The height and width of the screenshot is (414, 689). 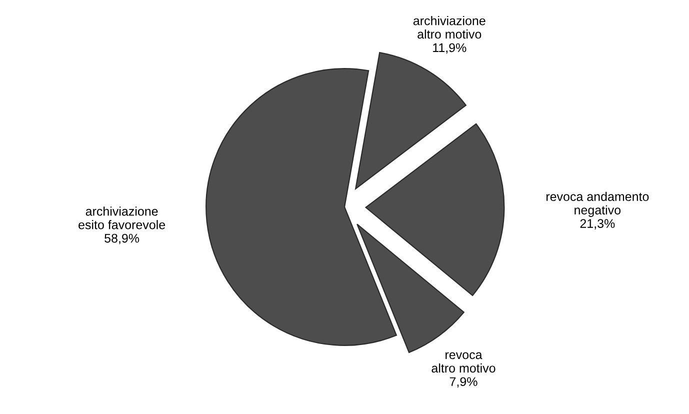 I want to click on data-label: 58,9%, so click(x=122, y=239).